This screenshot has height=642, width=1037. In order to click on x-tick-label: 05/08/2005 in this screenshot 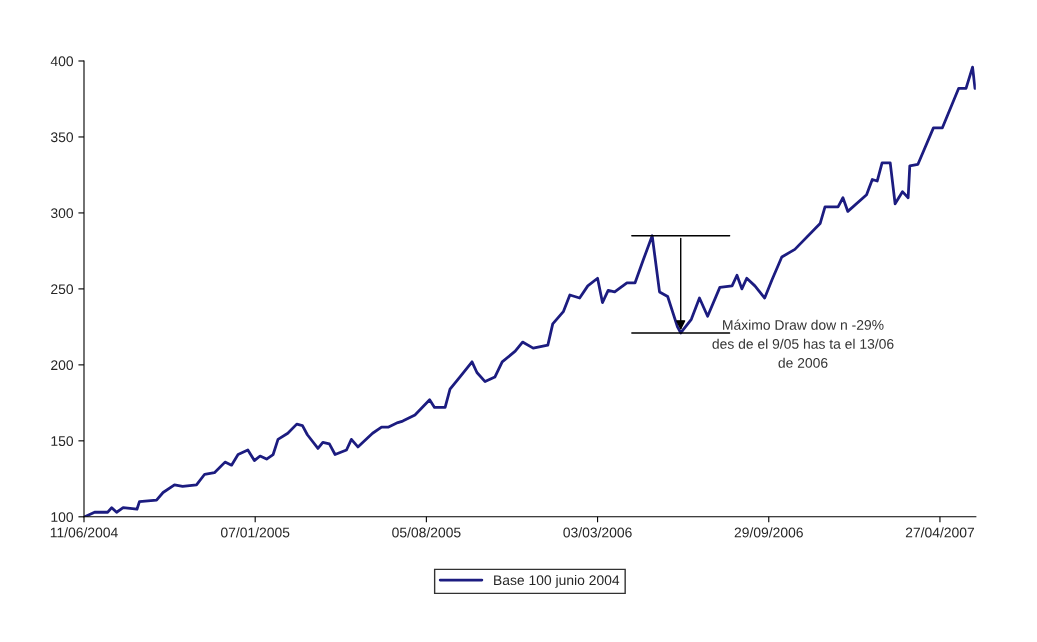, I will do `click(426, 532)`.